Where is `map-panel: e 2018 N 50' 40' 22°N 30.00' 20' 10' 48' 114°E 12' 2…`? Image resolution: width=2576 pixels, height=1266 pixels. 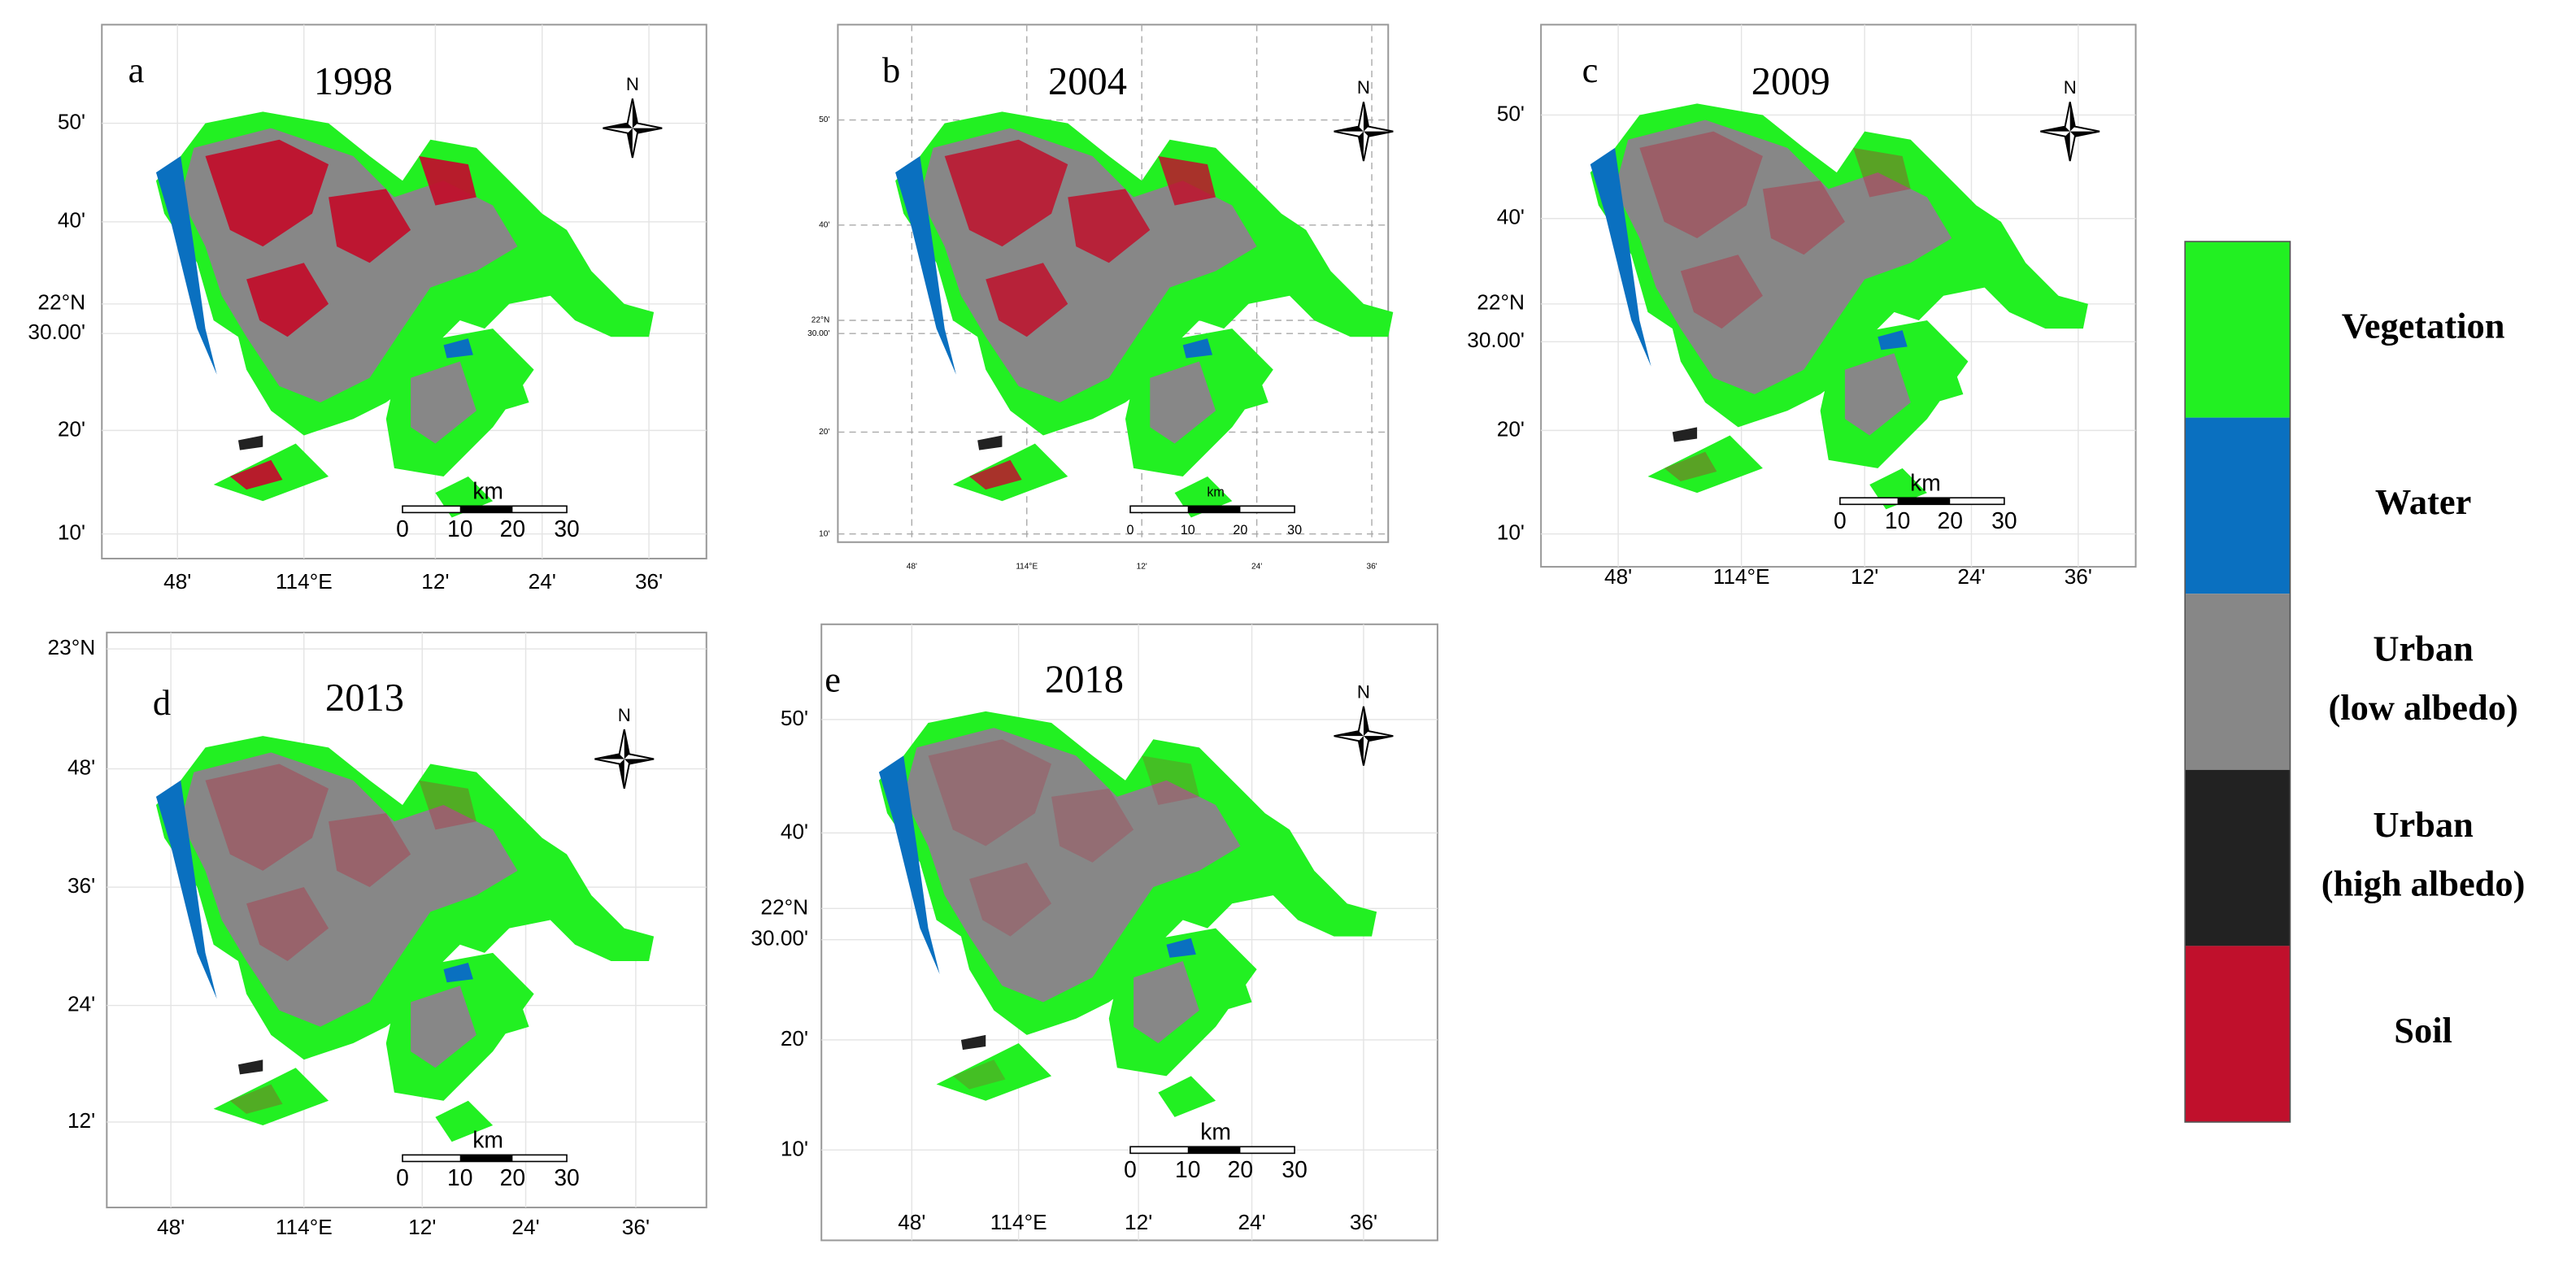
map-panel: e 2018 N 50' 40' 22°N 30.00' 20' 10' 48' 114°E 12' 2… is located at coordinates (1094, 932).